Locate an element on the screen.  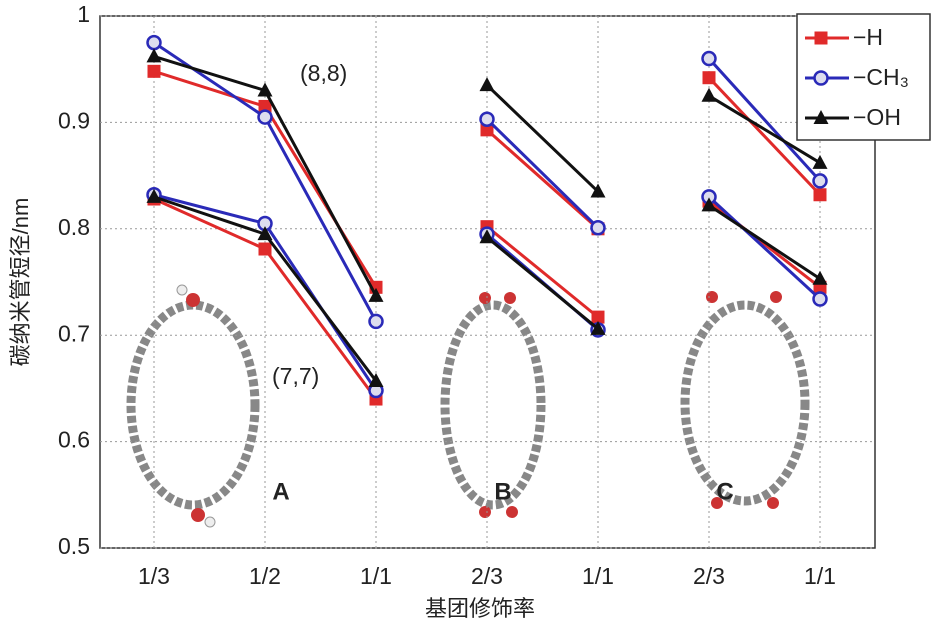
panel-label: C is located at coordinates (724, 491).